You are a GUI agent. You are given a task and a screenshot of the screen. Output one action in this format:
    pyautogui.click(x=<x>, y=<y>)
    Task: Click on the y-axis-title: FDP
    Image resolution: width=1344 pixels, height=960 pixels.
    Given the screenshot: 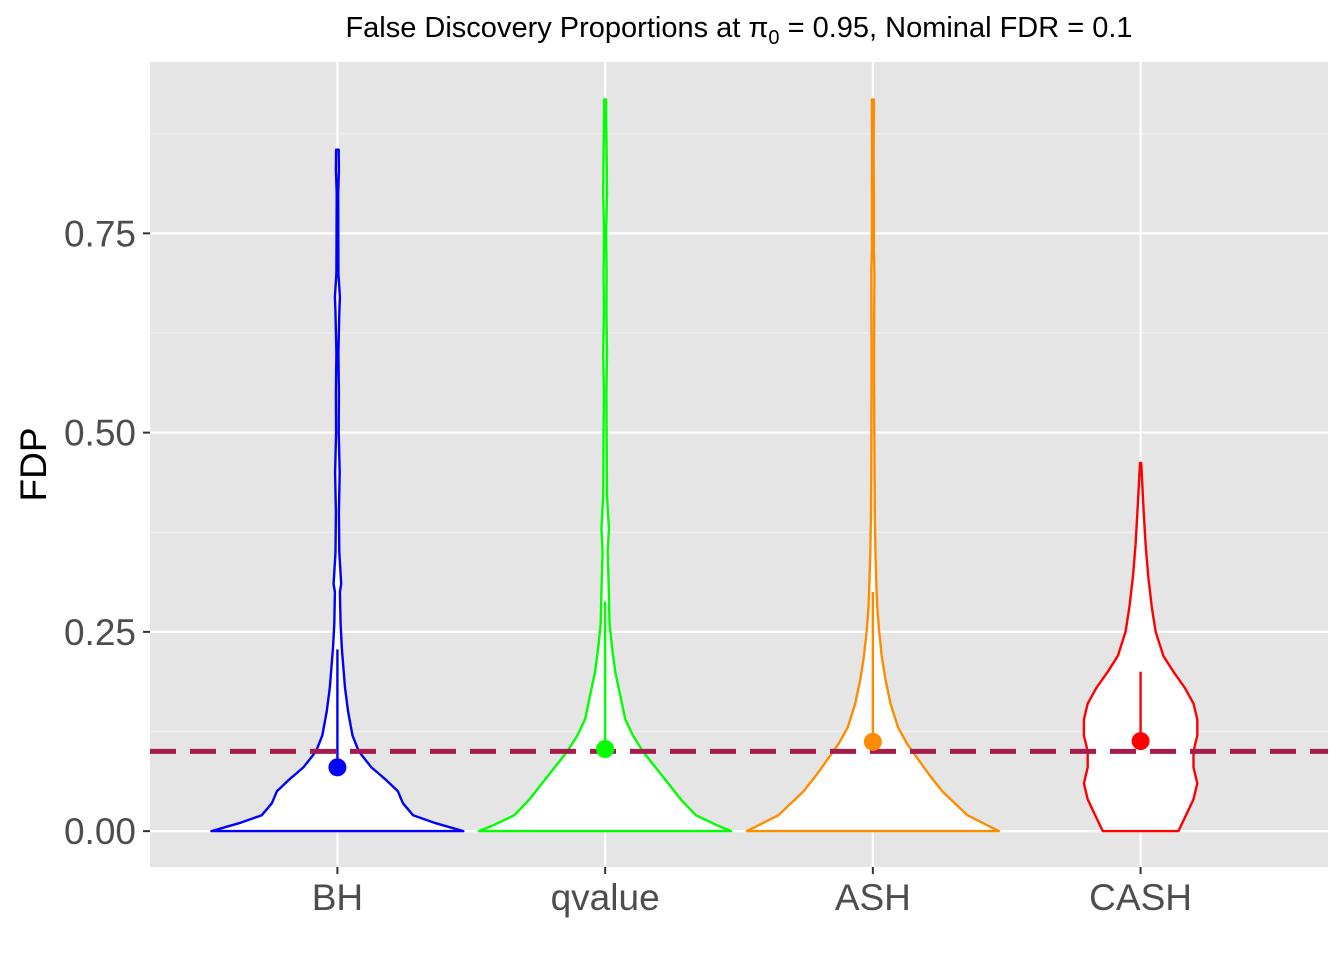 What is the action you would take?
    pyautogui.click(x=33, y=465)
    